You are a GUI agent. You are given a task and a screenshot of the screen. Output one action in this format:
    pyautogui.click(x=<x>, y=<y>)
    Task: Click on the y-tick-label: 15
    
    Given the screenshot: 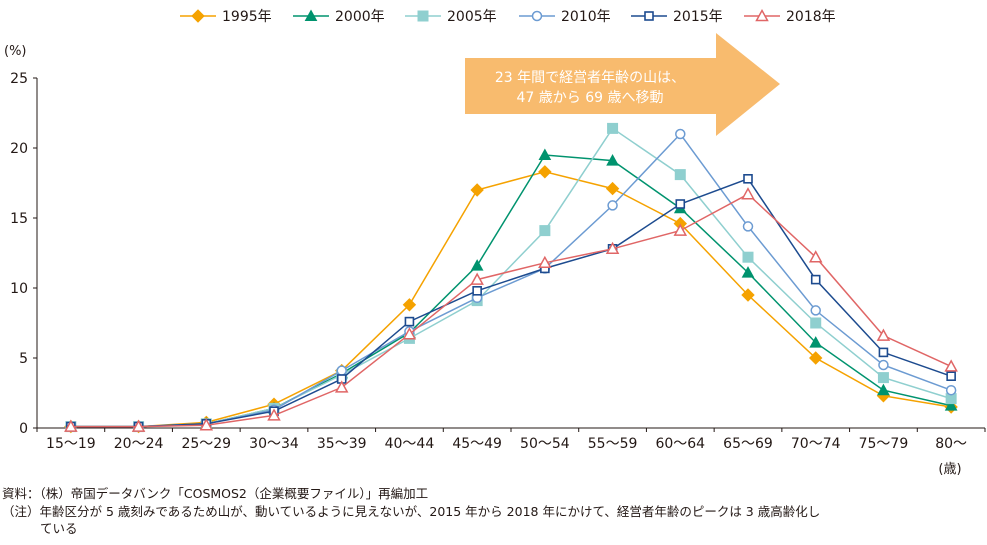 What is the action you would take?
    pyautogui.click(x=19, y=219)
    